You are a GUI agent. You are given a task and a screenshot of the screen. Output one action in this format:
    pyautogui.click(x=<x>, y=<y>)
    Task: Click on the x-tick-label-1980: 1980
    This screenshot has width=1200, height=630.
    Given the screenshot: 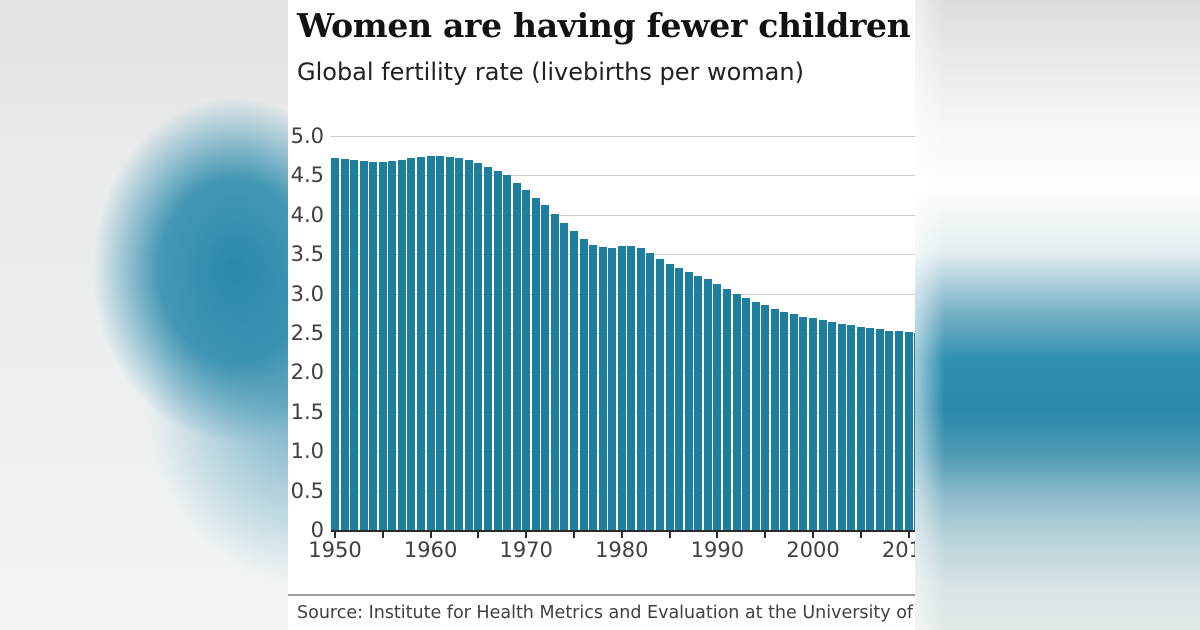 What is the action you would take?
    pyautogui.click(x=622, y=550)
    